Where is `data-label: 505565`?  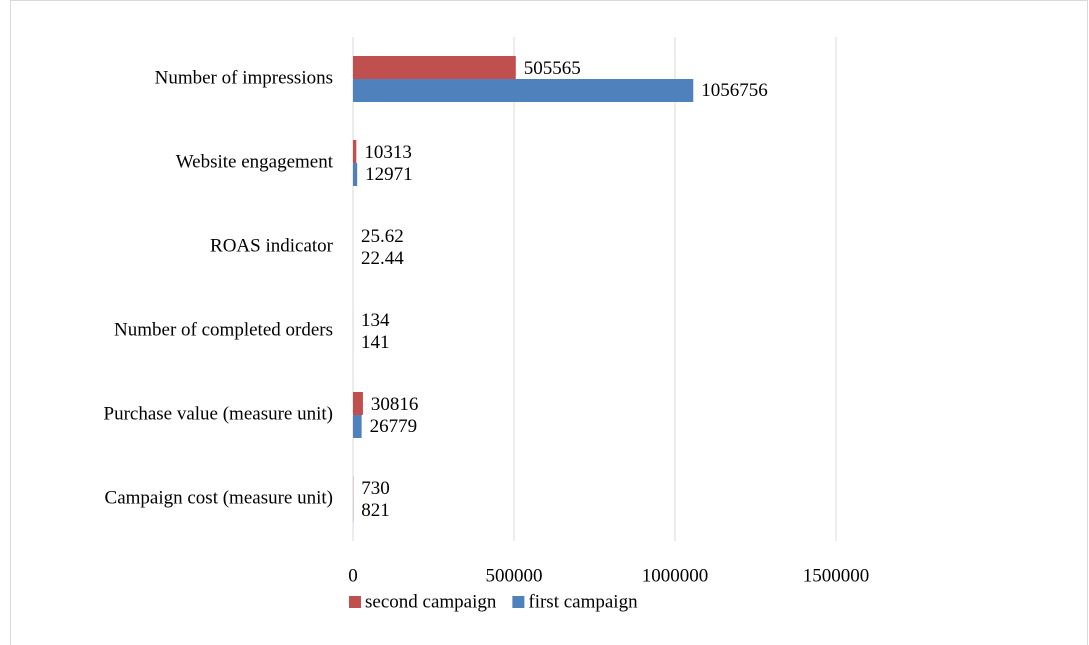
data-label: 505565 is located at coordinates (552, 68).